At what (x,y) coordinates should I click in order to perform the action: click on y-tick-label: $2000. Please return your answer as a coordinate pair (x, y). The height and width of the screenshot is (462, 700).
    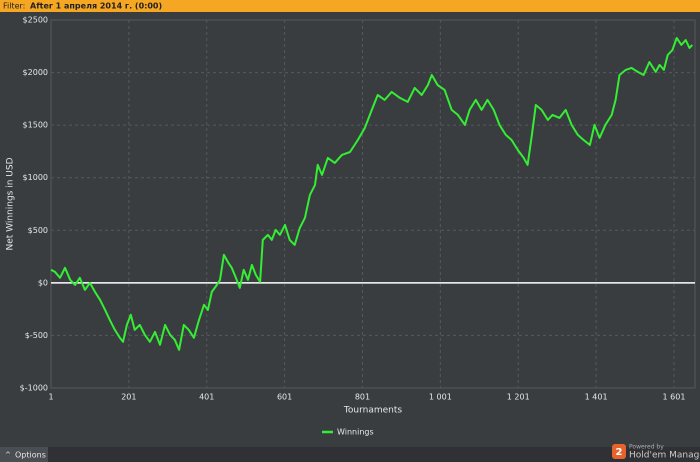
    Looking at the image, I should click on (35, 72).